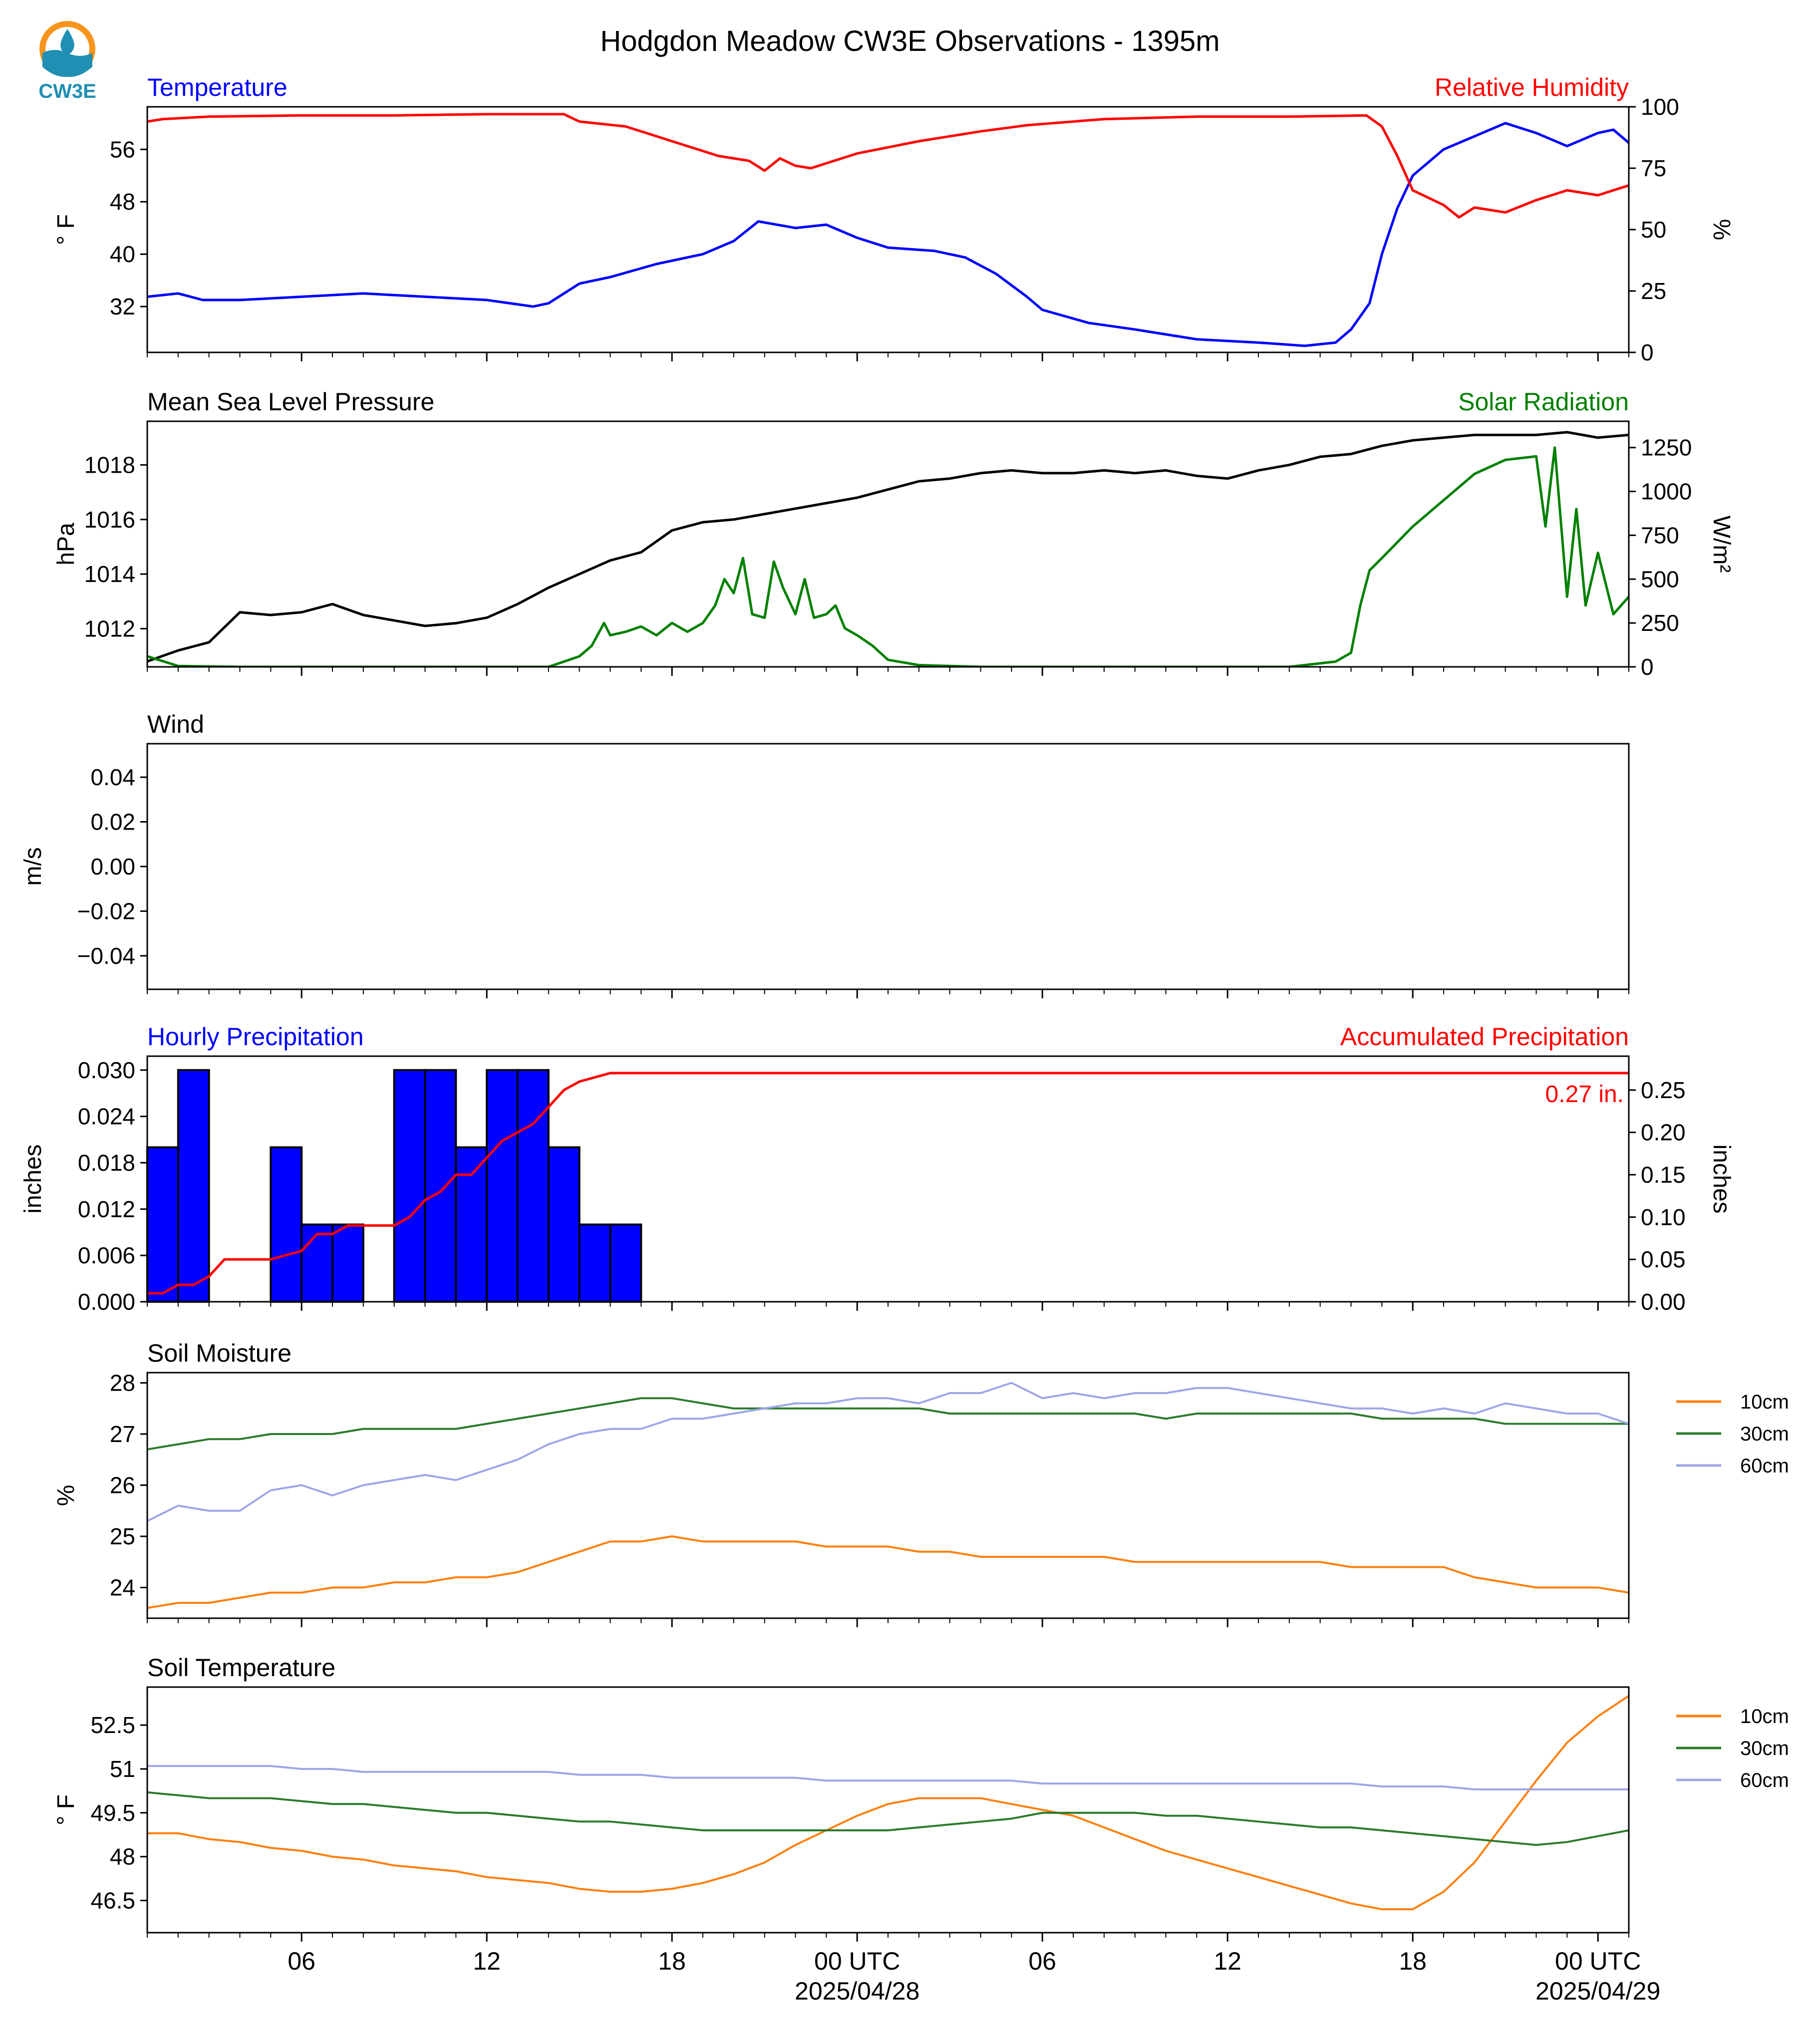 The height and width of the screenshot is (2028, 1820). I want to click on panel-right-title: Solar Radiation, so click(1543, 402).